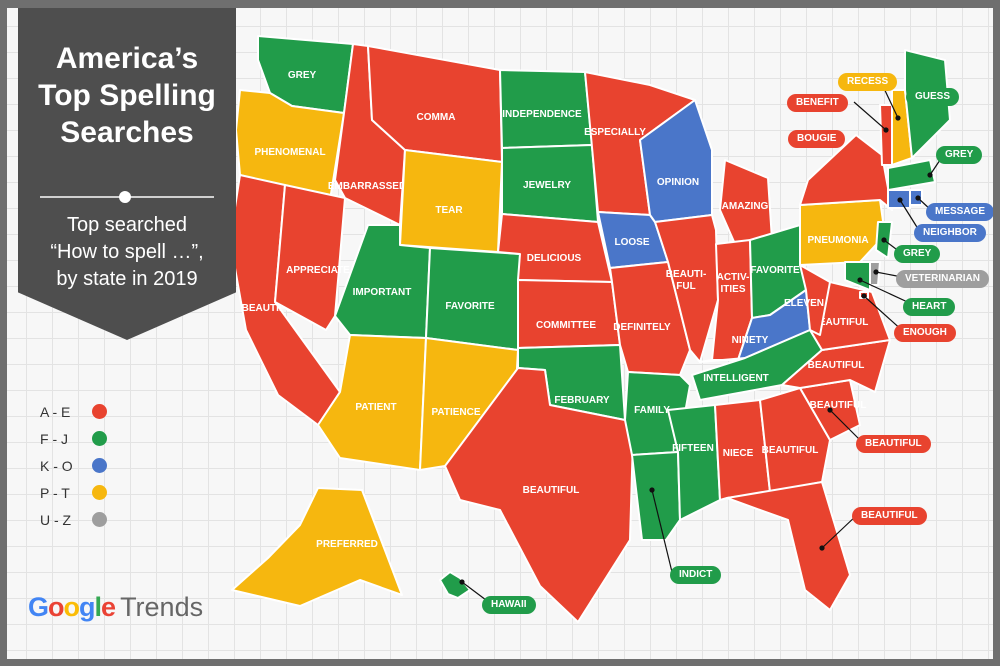  Describe the element at coordinates (830, 410) in the screenshot. I see `callout-dot-sc` at that location.